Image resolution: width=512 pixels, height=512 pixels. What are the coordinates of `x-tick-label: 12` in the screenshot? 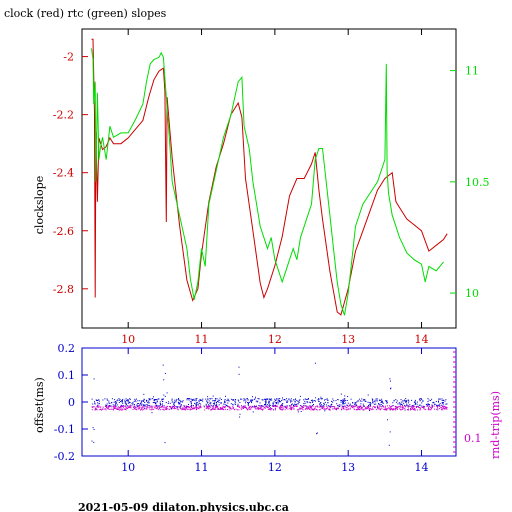 It's located at (275, 339).